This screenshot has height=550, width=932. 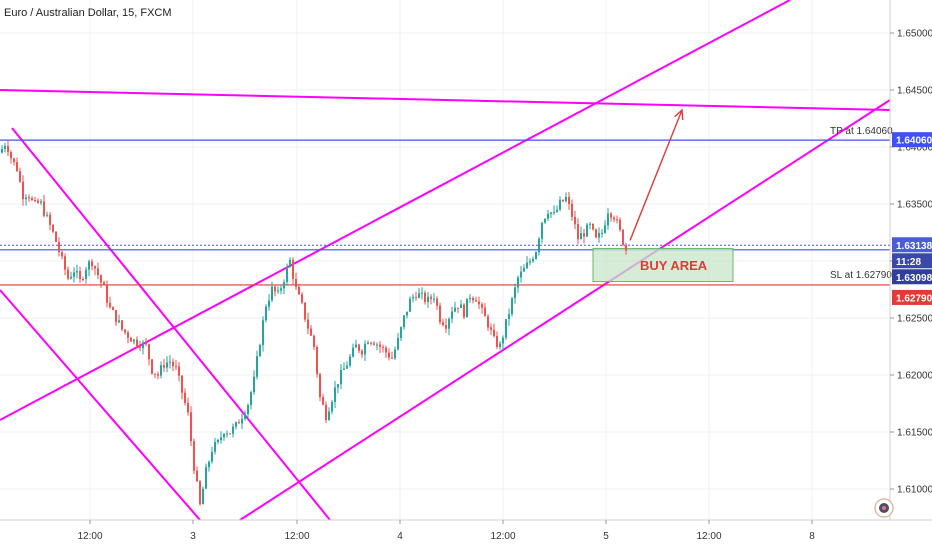 What do you see at coordinates (914, 91) in the screenshot?
I see `price-tick-label: 1.64500` at bounding box center [914, 91].